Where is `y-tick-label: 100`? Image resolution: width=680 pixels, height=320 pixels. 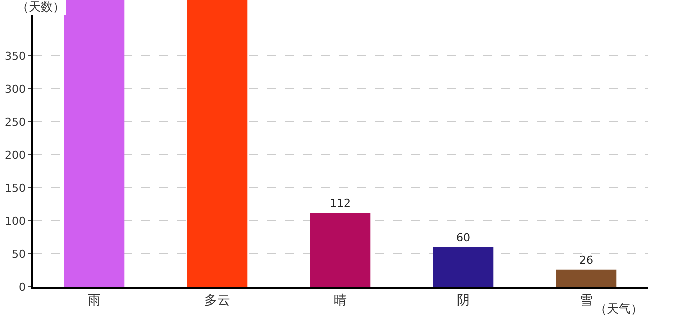 y-tick-label: 100 is located at coordinates (15, 221).